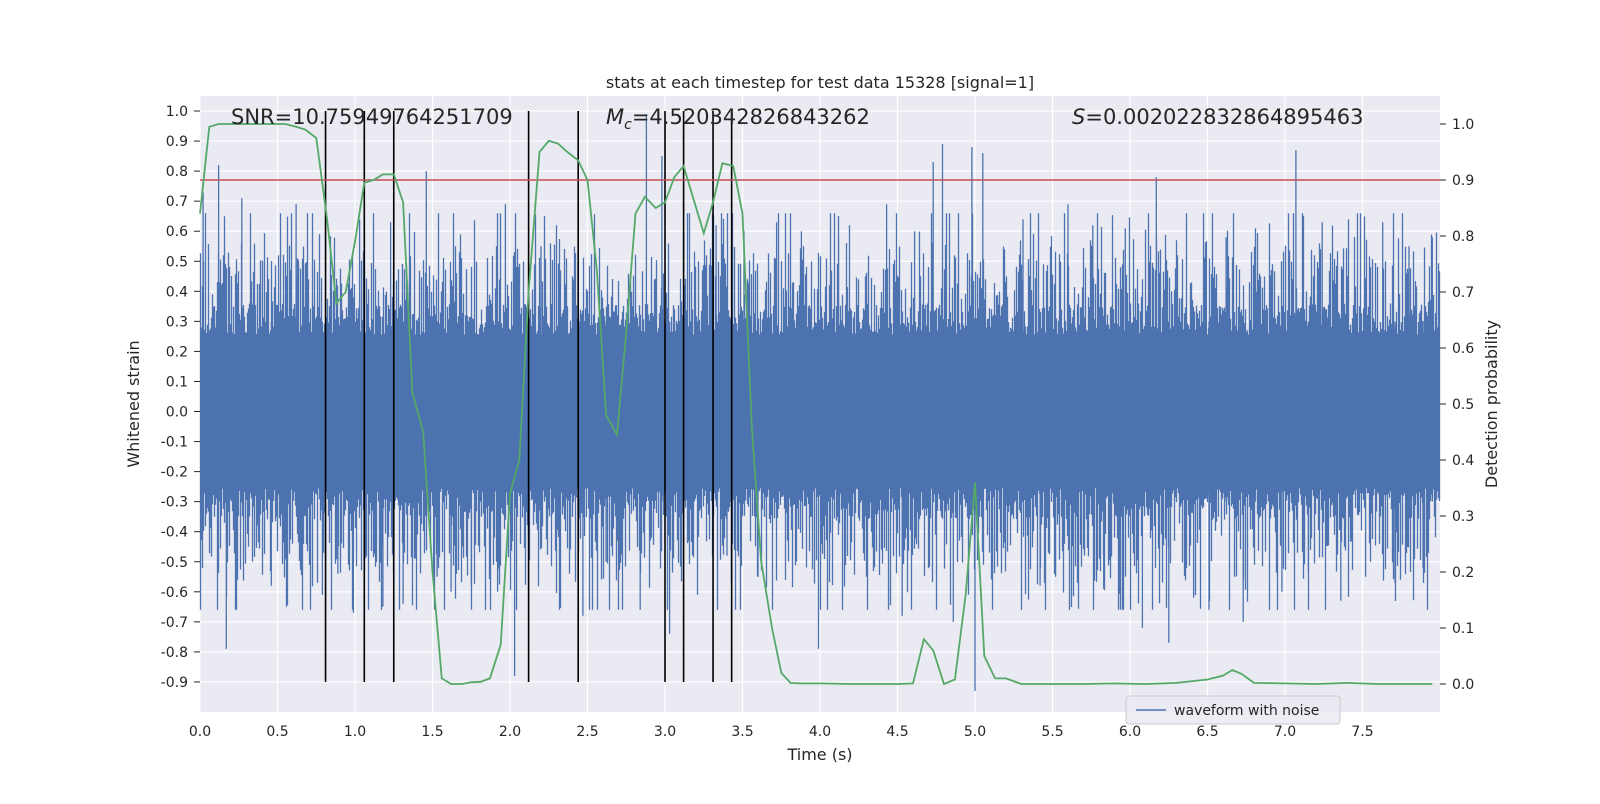  Describe the element at coordinates (174, 683) in the screenshot. I see `left-tick-label-19: -0.9` at that location.